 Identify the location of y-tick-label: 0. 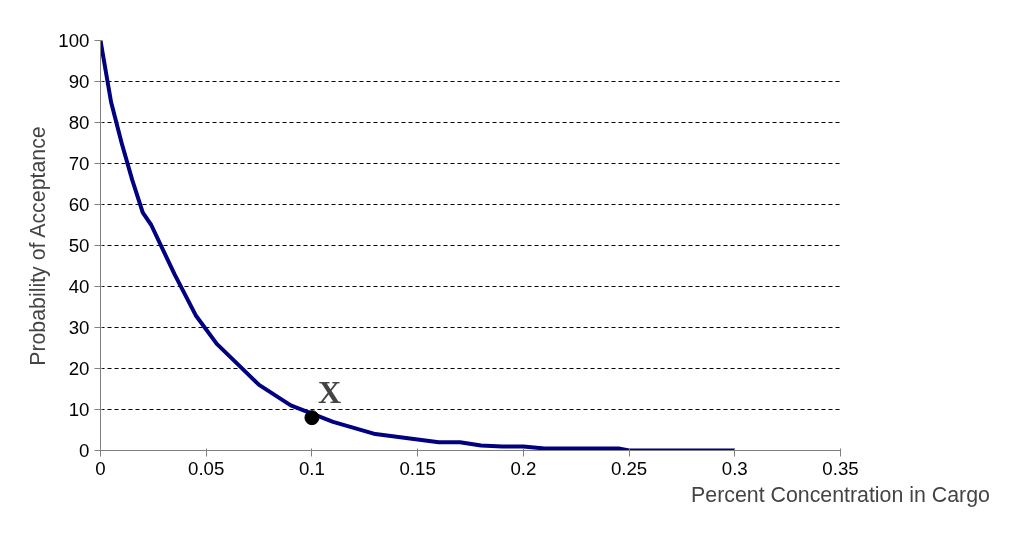
(84, 450).